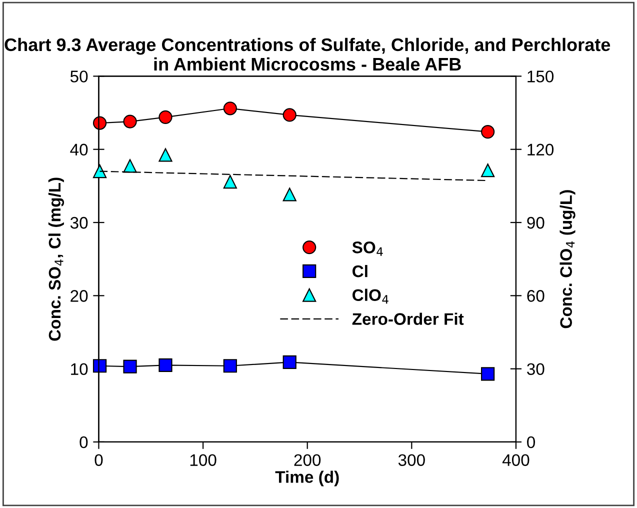  I want to click on y2-tick-label: 30, so click(535, 369).